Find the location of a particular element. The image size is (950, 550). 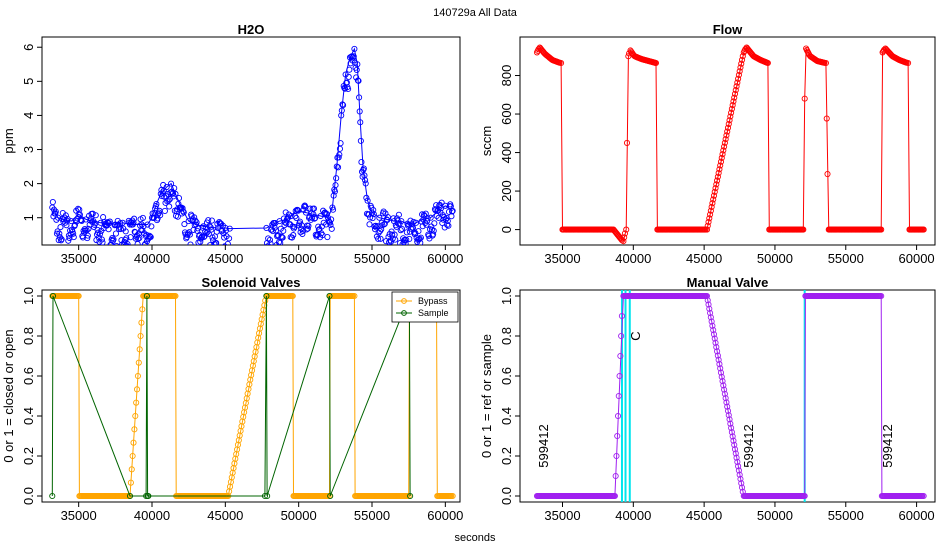

solenoid-sample-line is located at coordinates (231, 396).